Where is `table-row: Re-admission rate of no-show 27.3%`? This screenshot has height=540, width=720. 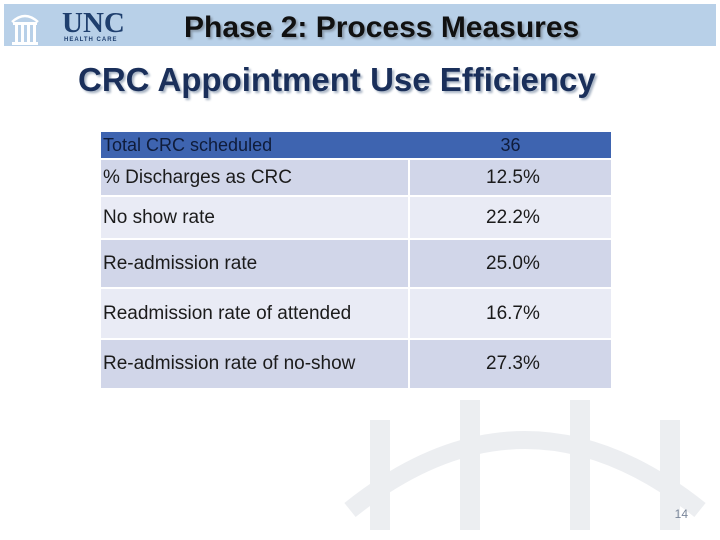
table-row: Re-admission rate of no-show 27.3% is located at coordinates (356, 364).